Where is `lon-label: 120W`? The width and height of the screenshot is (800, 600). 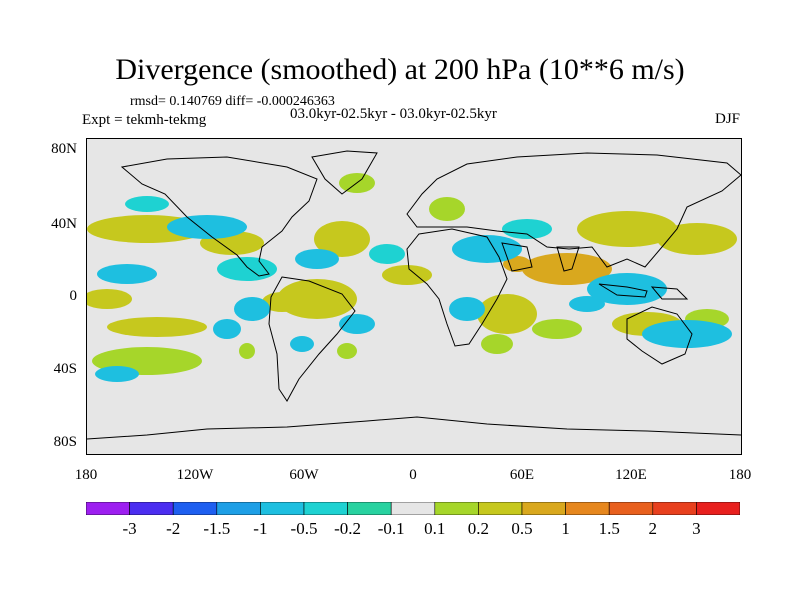 lon-label: 120W is located at coordinates (195, 475).